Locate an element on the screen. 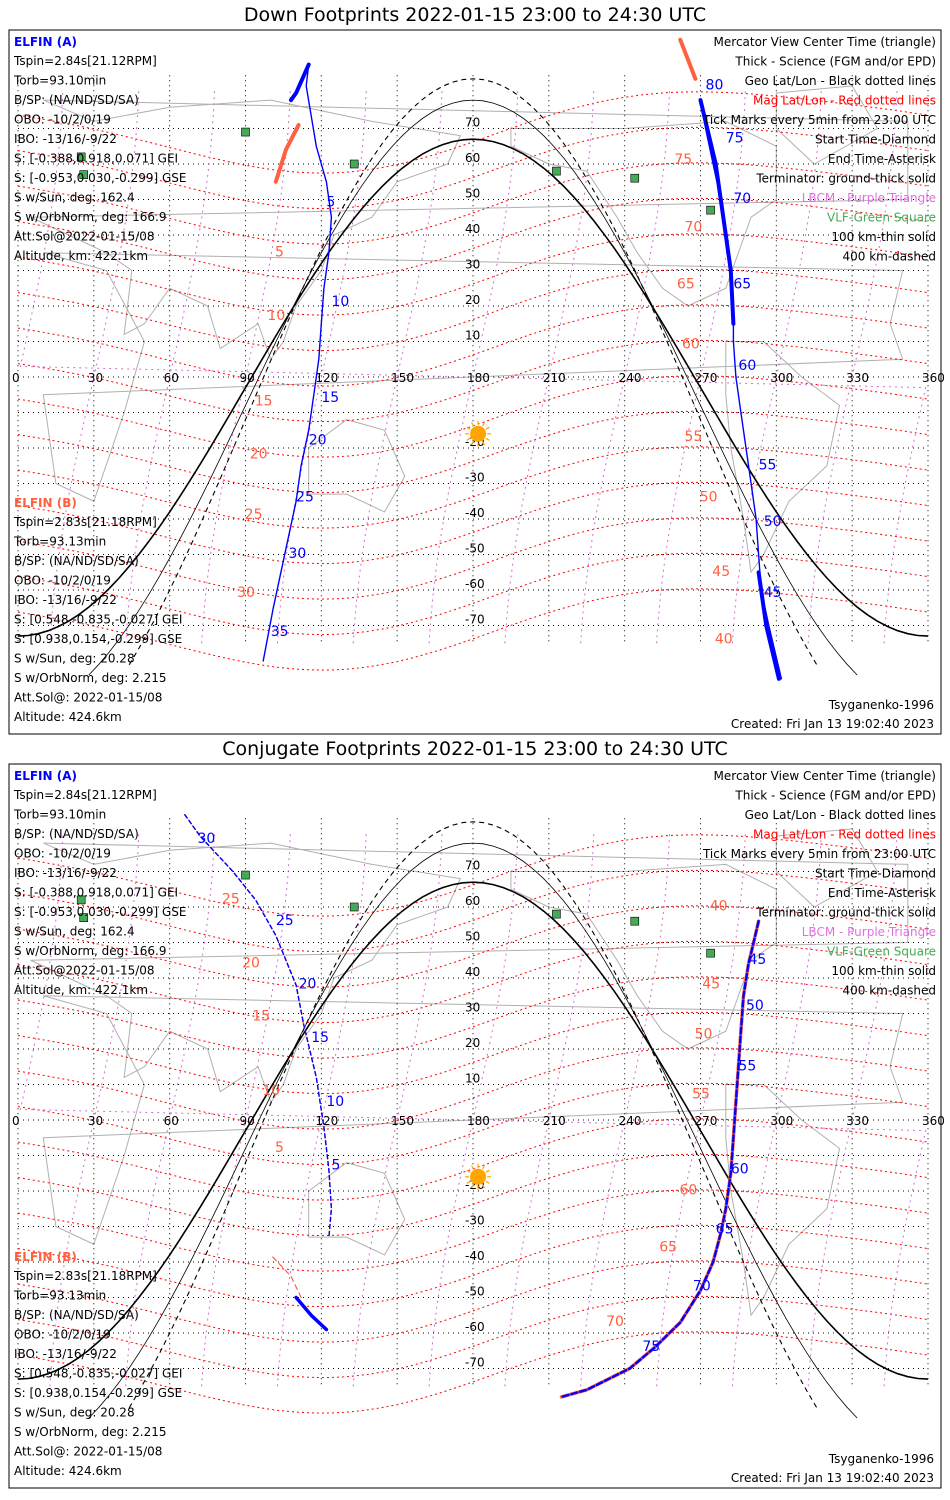  legend-line: Start Time-Diamond is located at coordinates (875, 874).